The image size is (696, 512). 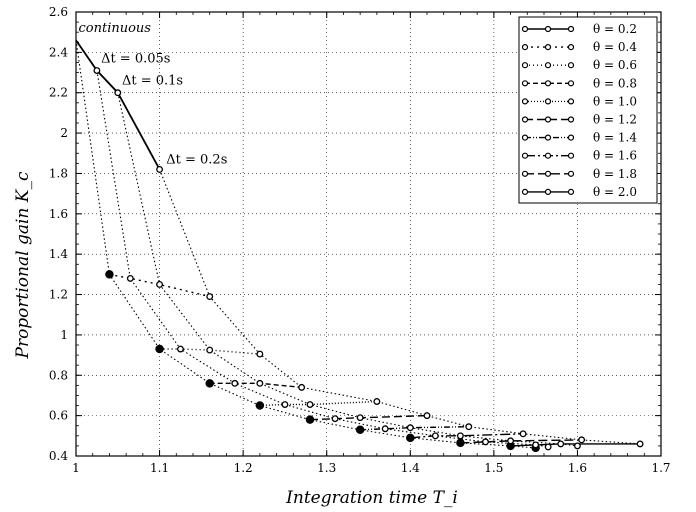 I want to click on y-tick-label: 1.2, so click(x=58, y=295).